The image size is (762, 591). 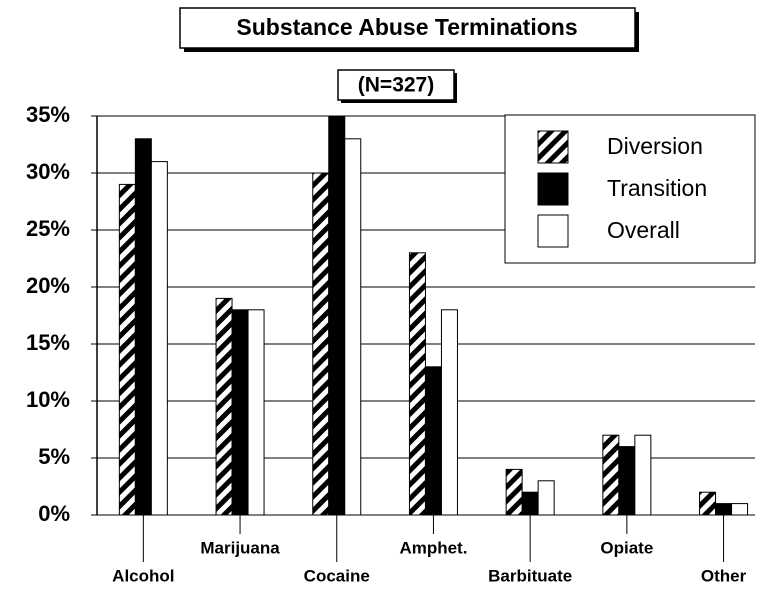 What do you see at coordinates (433, 547) in the screenshot?
I see `x-tick-label: Amphet.` at bounding box center [433, 547].